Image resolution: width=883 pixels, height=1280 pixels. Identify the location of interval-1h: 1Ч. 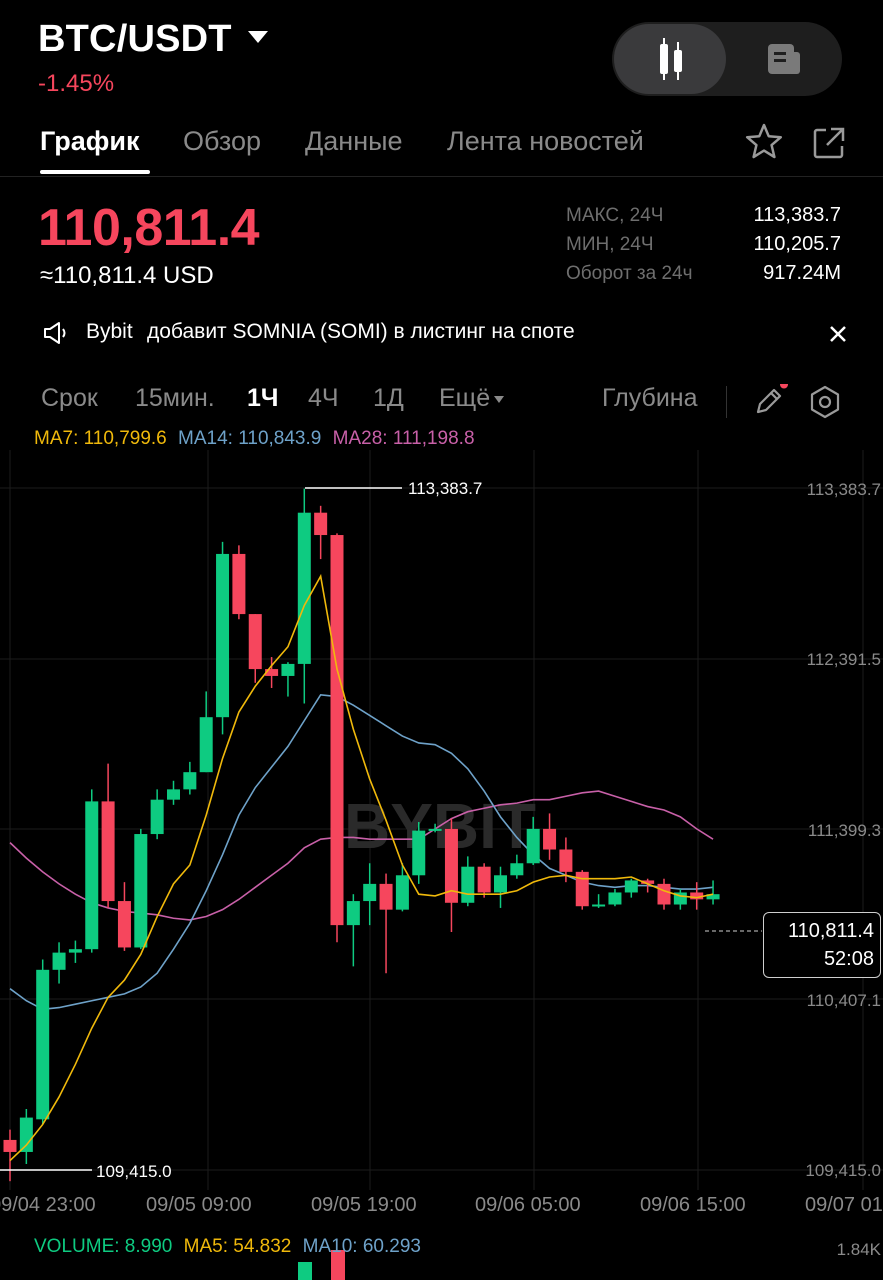
(263, 398).